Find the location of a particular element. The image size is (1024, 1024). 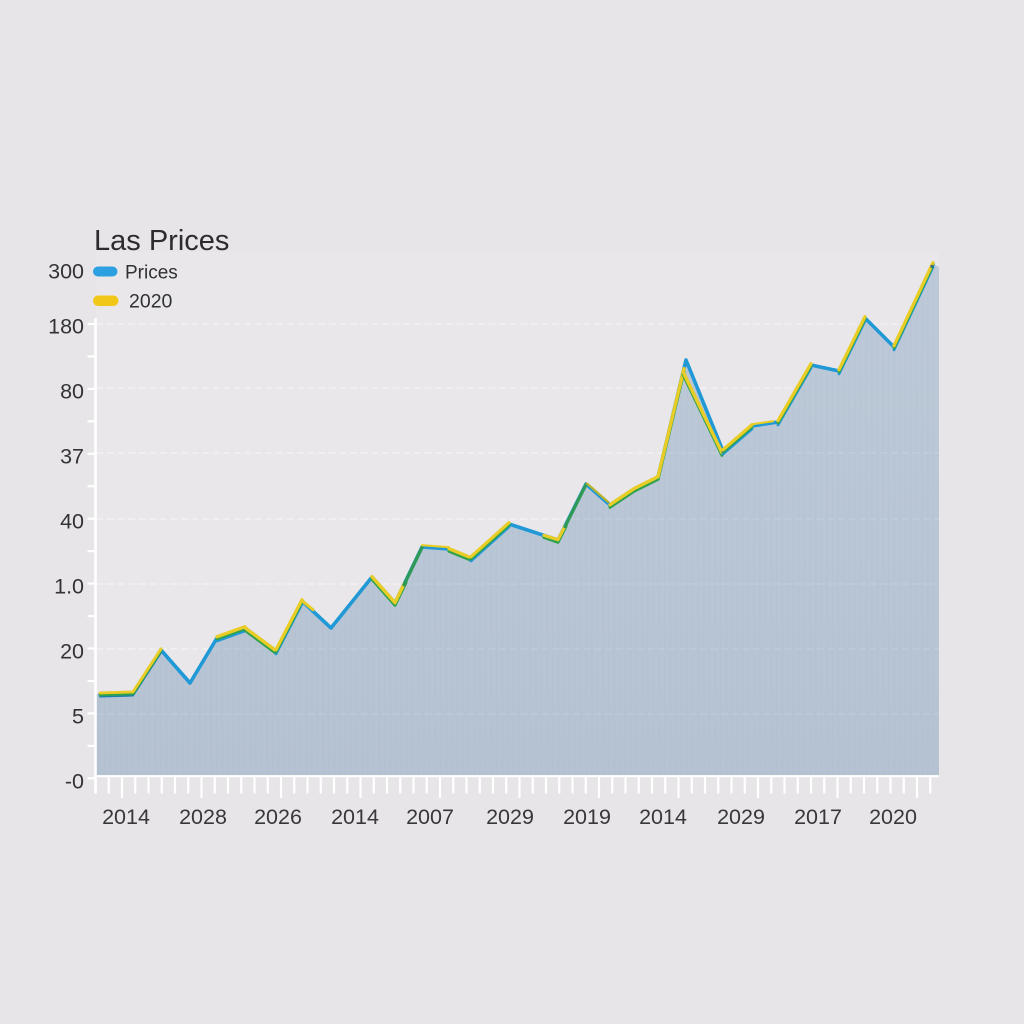

svg-text: 180 is located at coordinates (66, 327).